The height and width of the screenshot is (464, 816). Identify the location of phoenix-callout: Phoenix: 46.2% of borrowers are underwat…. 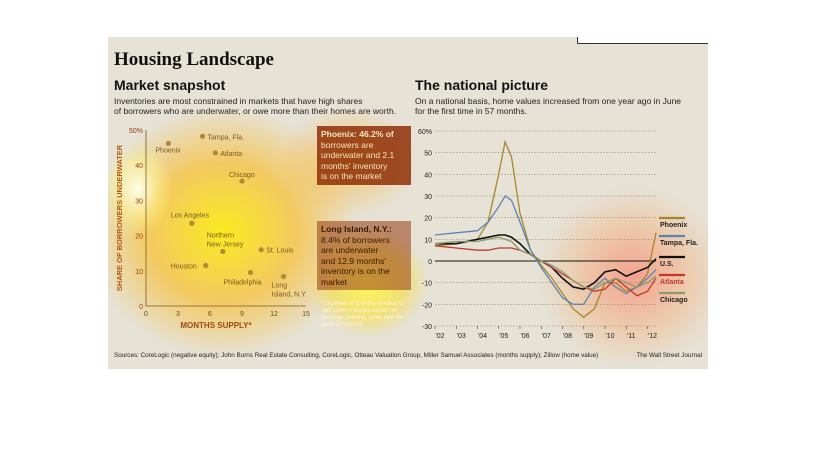
(364, 155).